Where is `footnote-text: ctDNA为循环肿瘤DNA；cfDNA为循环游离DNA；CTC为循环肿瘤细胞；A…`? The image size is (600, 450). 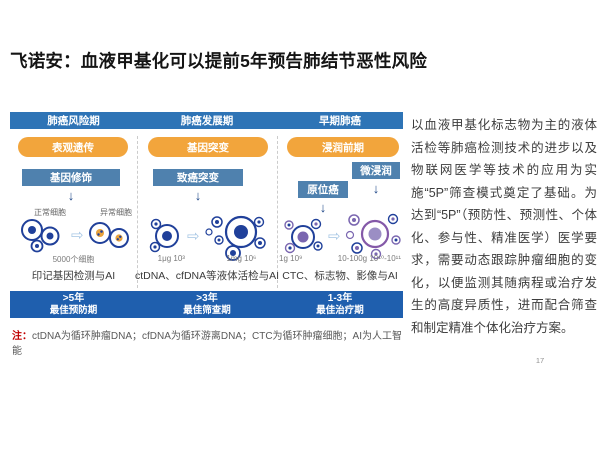 footnote-text: ctDNA为循环肿瘤DNA；cfDNA为循环游离DNA；CTC为循环肿瘤细胞；A… is located at coordinates (207, 344).